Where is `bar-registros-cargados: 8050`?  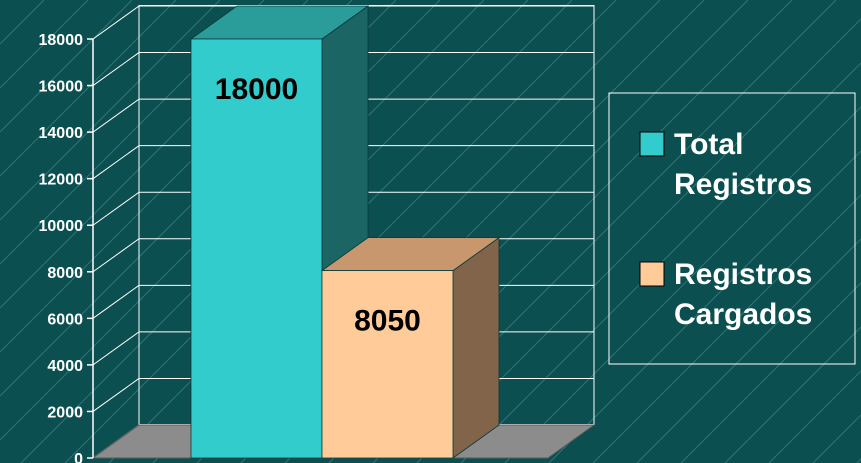 bar-registros-cargados: 8050 is located at coordinates (410, 347).